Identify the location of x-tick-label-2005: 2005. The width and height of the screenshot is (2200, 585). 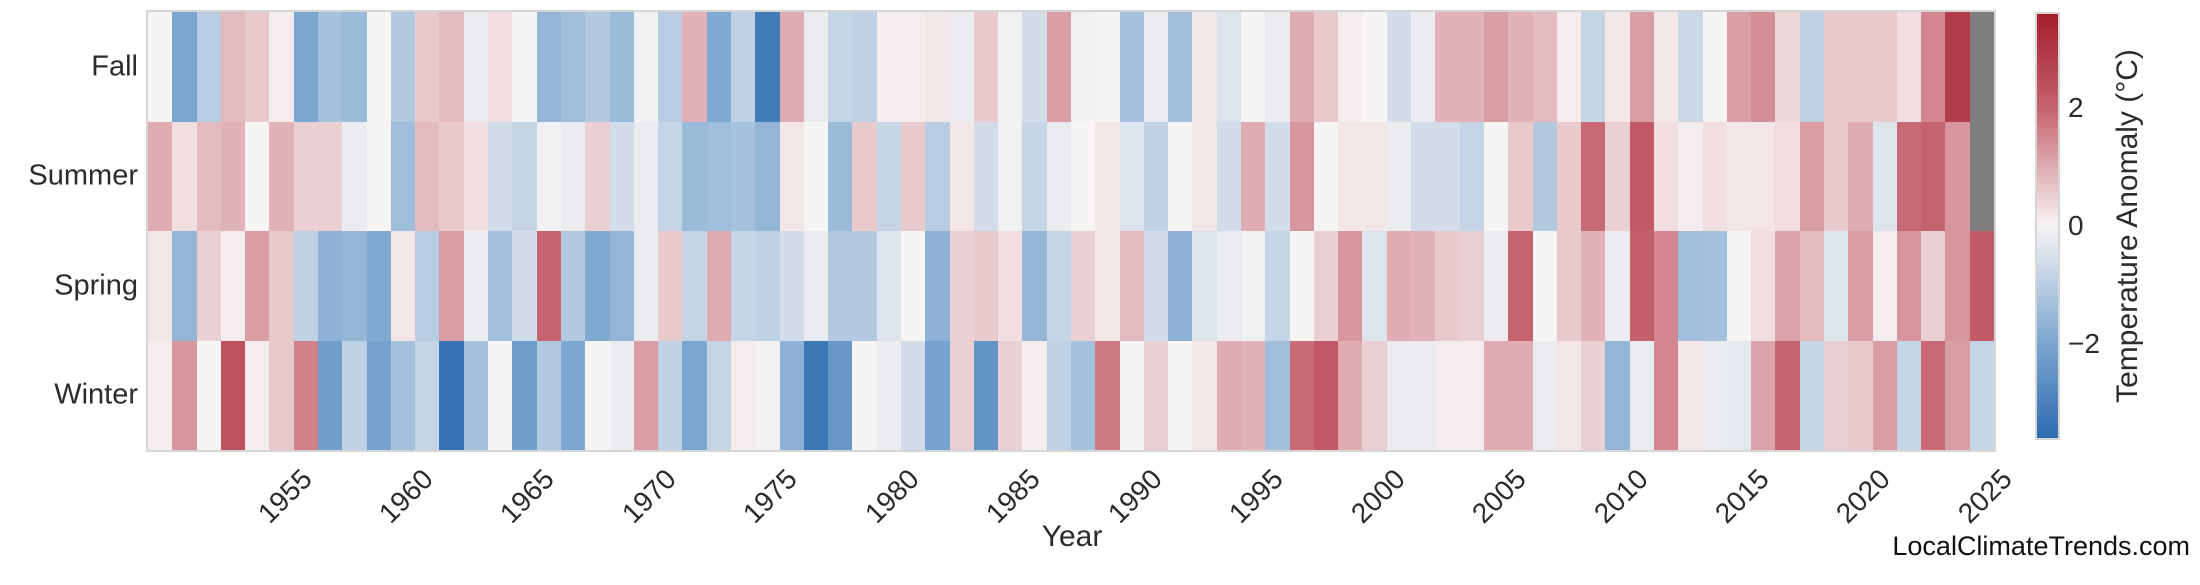
(1499, 496).